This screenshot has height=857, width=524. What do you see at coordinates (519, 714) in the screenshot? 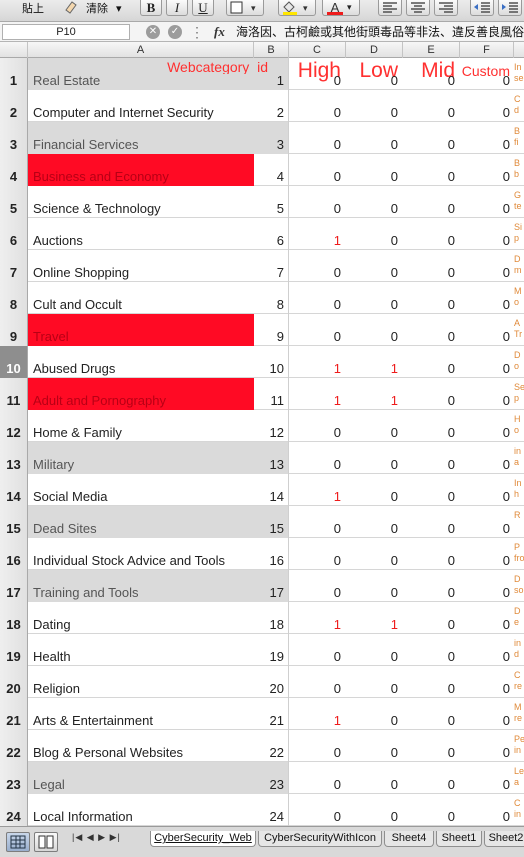
I see `note-cell: M re` at bounding box center [519, 714].